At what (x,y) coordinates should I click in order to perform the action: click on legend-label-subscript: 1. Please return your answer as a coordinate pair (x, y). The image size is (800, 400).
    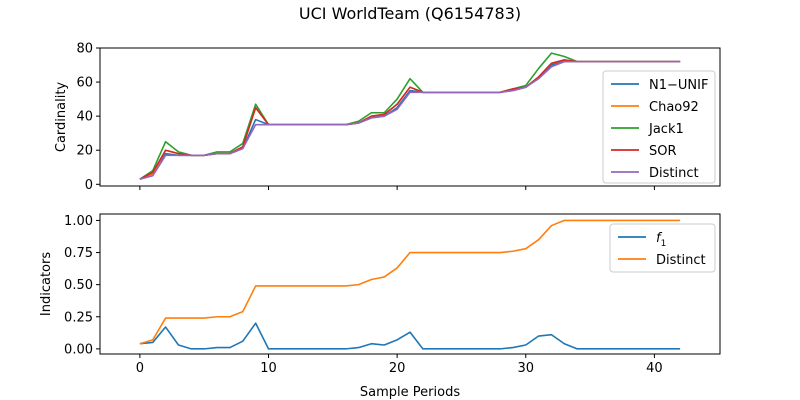
    Looking at the image, I should click on (664, 244).